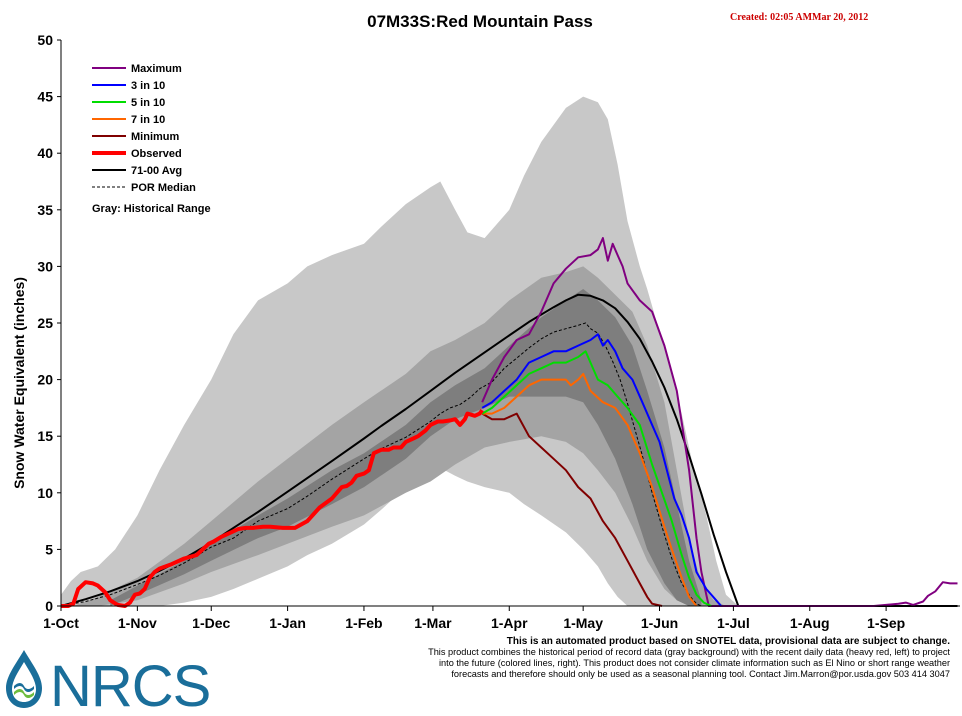 Image resolution: width=962 pixels, height=716 pixels. What do you see at coordinates (155, 137) in the screenshot?
I see `legend-label: Minimum` at bounding box center [155, 137].